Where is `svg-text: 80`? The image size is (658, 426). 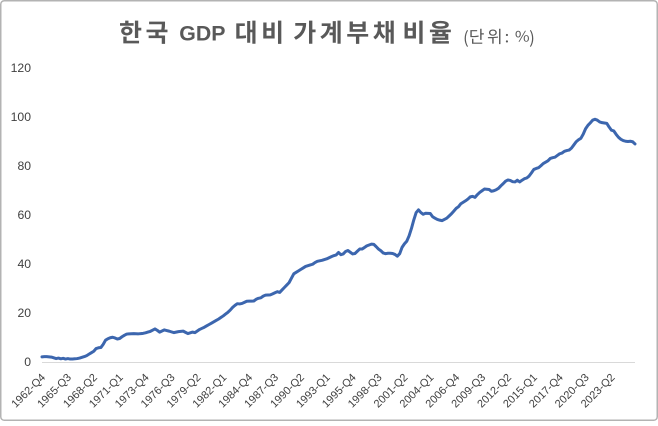
svg-text: 80 is located at coordinates (24, 166).